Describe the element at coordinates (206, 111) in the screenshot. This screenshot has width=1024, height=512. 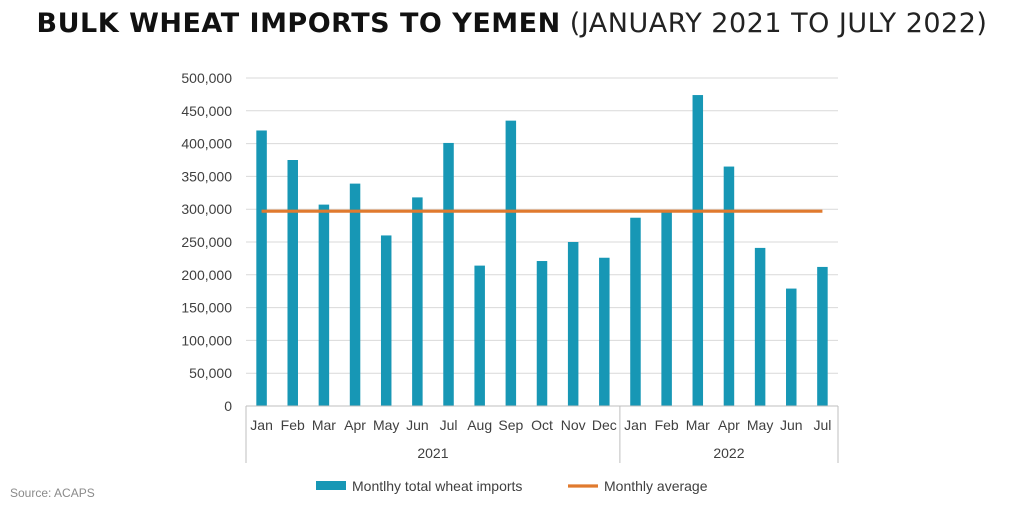
I see `y-tick-label: 450,000` at that location.